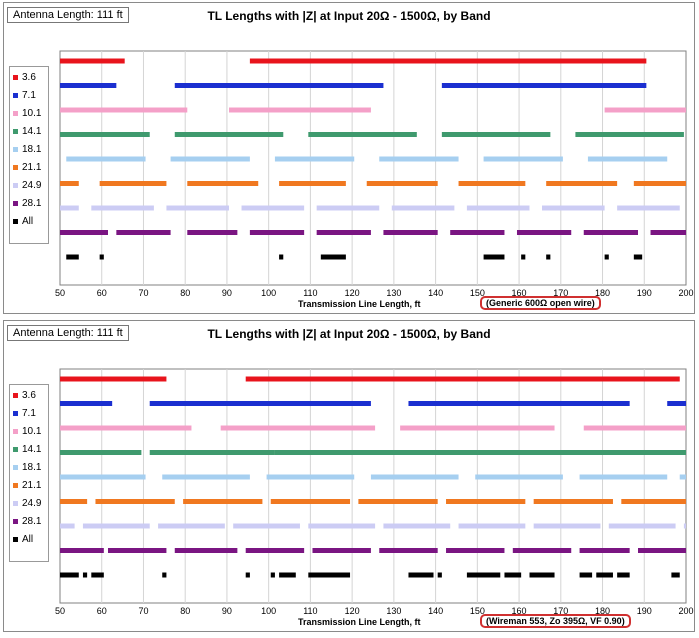  Describe the element at coordinates (540, 303) in the screenshot. I see `line-type-note: (Generic 600Ω open wire)` at that location.